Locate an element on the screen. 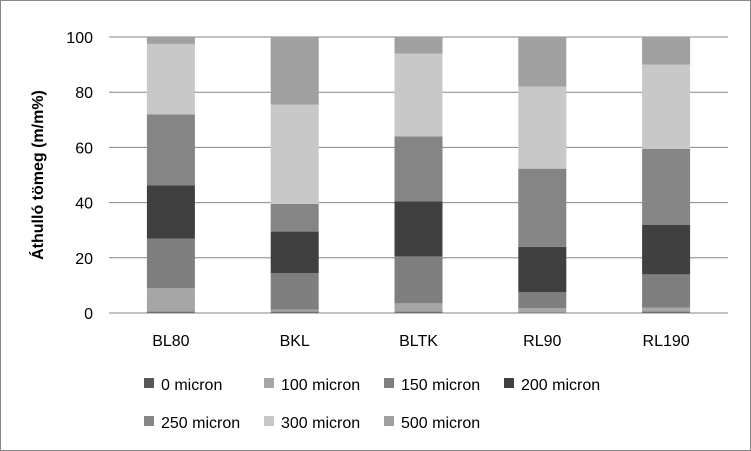  legend-label: 250 micron is located at coordinates (200, 423).